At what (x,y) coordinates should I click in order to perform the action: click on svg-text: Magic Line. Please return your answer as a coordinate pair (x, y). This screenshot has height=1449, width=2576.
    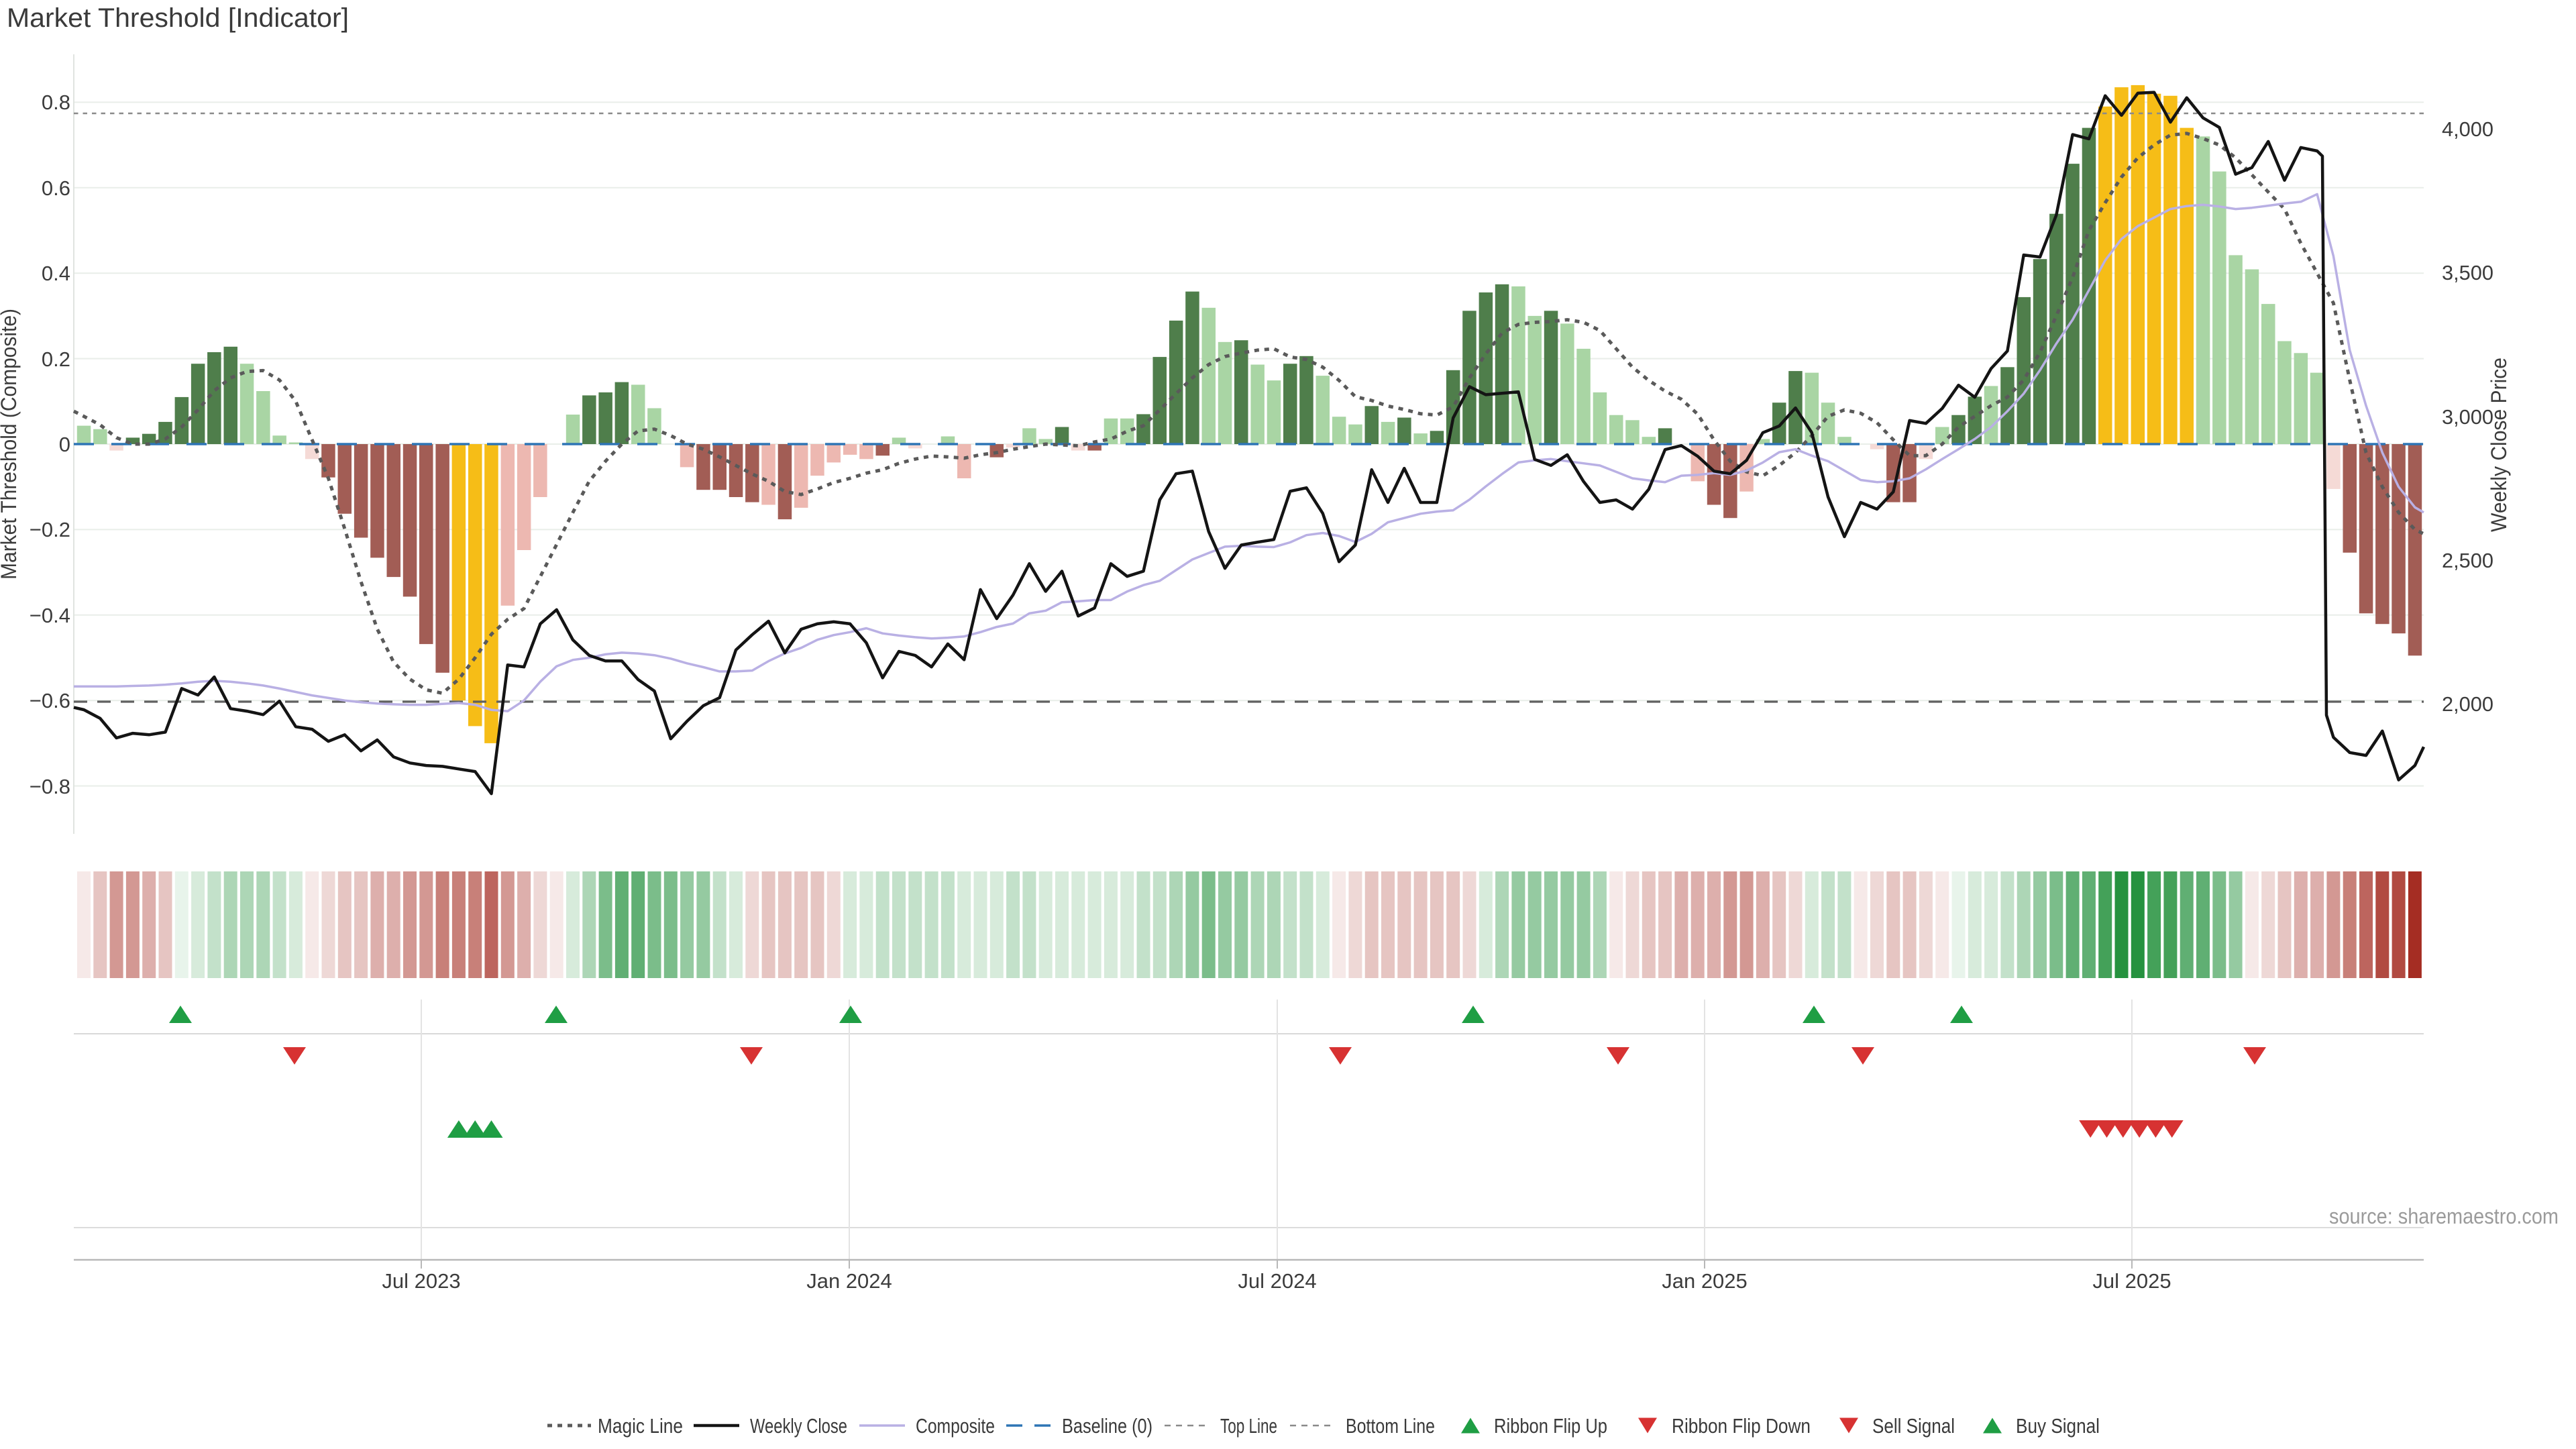
    Looking at the image, I should click on (640, 1426).